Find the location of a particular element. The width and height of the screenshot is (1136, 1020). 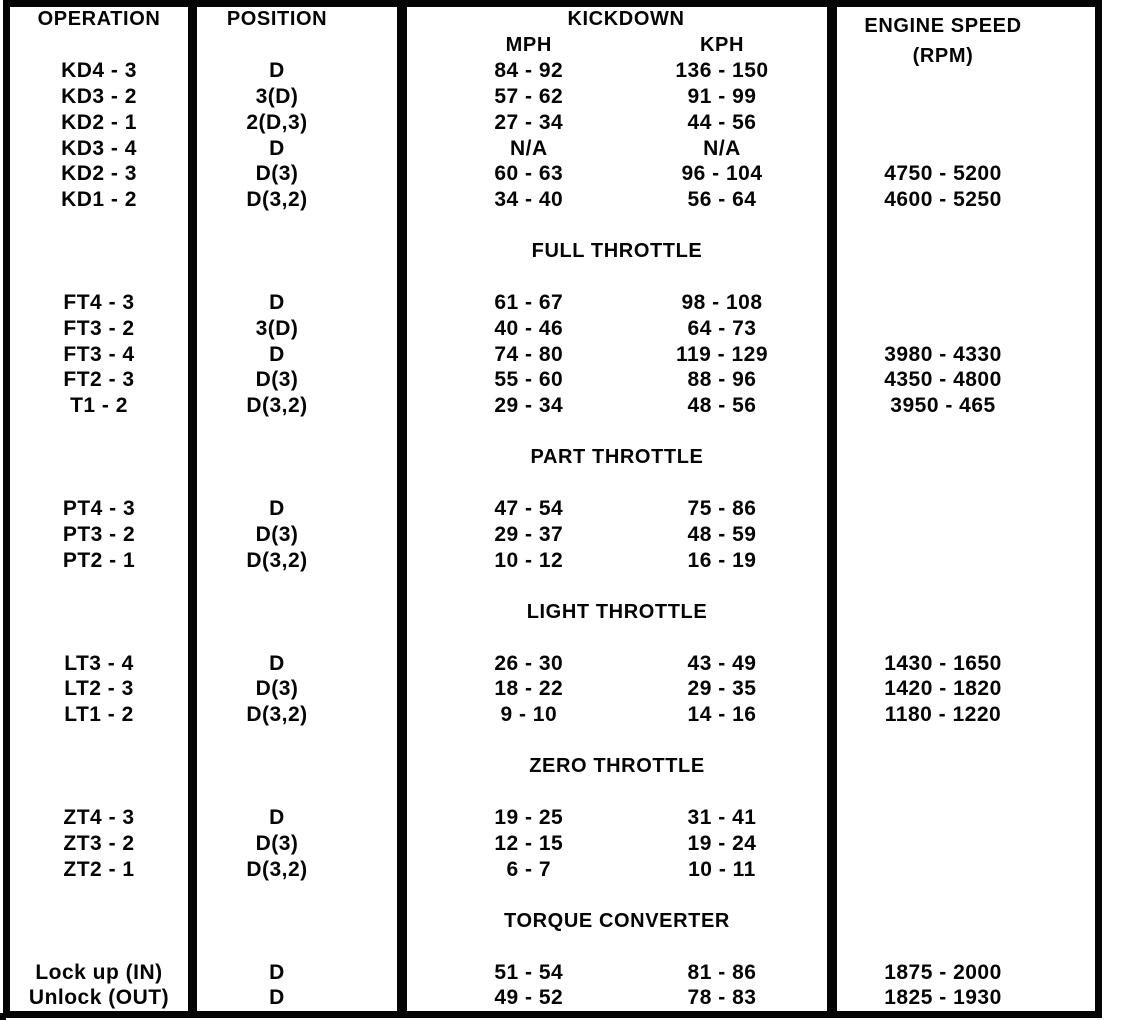

operation-cell: LT2 - 3 is located at coordinates (99, 689).